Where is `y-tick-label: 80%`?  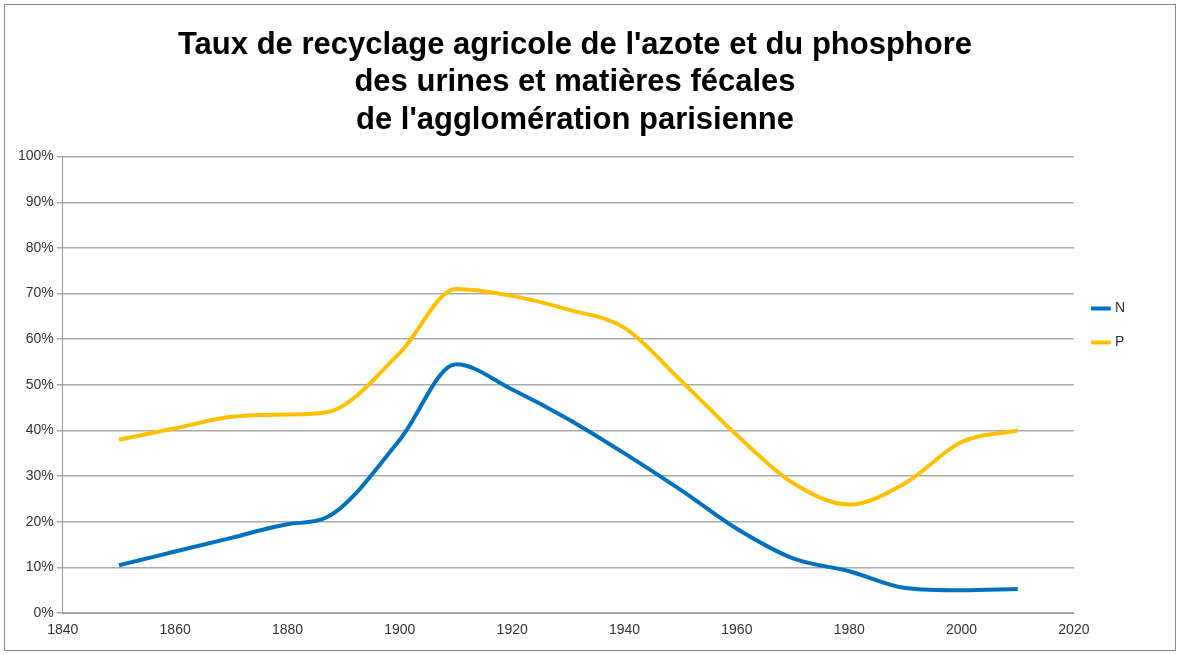 y-tick-label: 80% is located at coordinates (39, 246).